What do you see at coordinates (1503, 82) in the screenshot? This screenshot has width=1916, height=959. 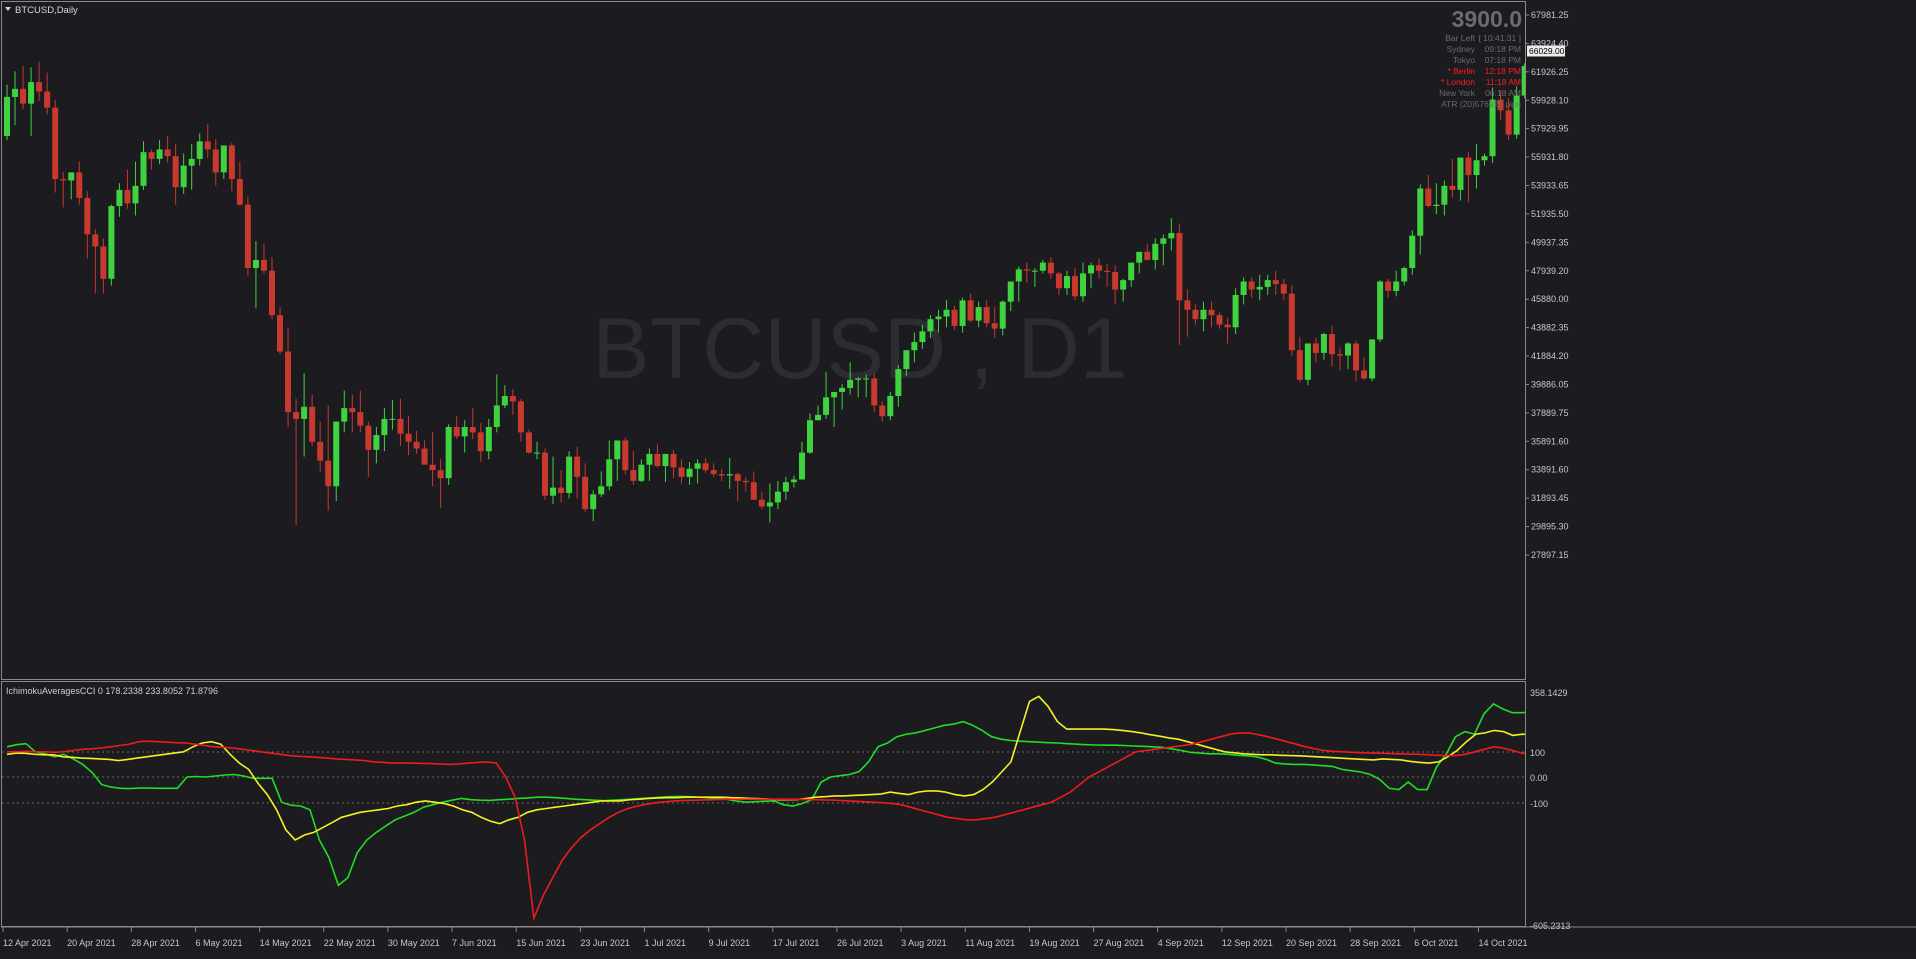 I see `info-row-value: 11:18 AM` at bounding box center [1503, 82].